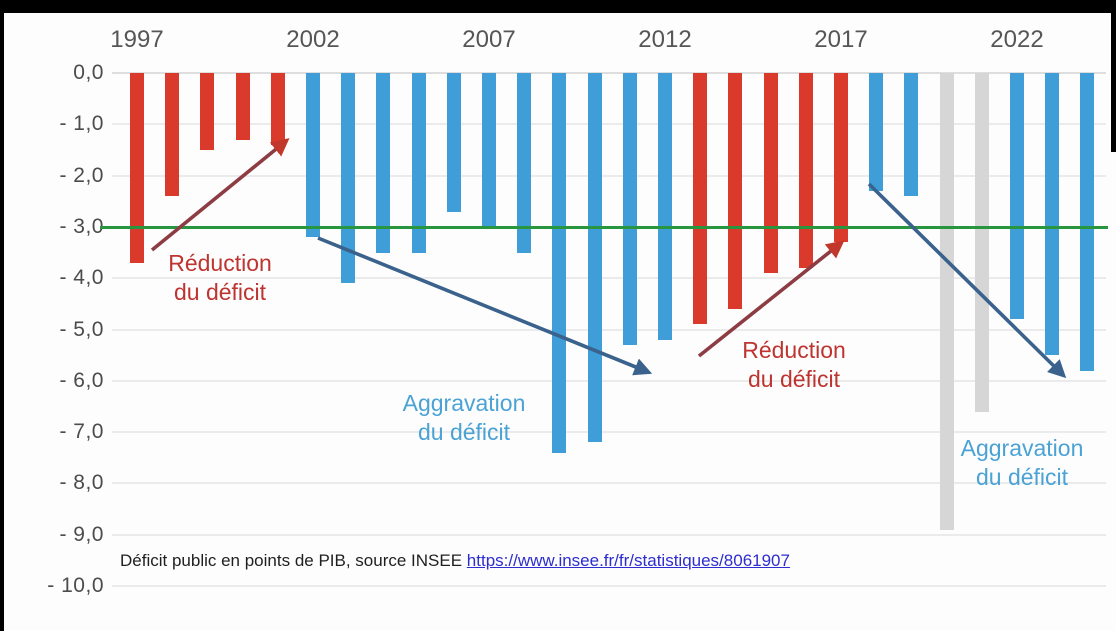 This screenshot has height=631, width=1116. I want to click on y-tick-label: - 7,0, so click(81, 432).